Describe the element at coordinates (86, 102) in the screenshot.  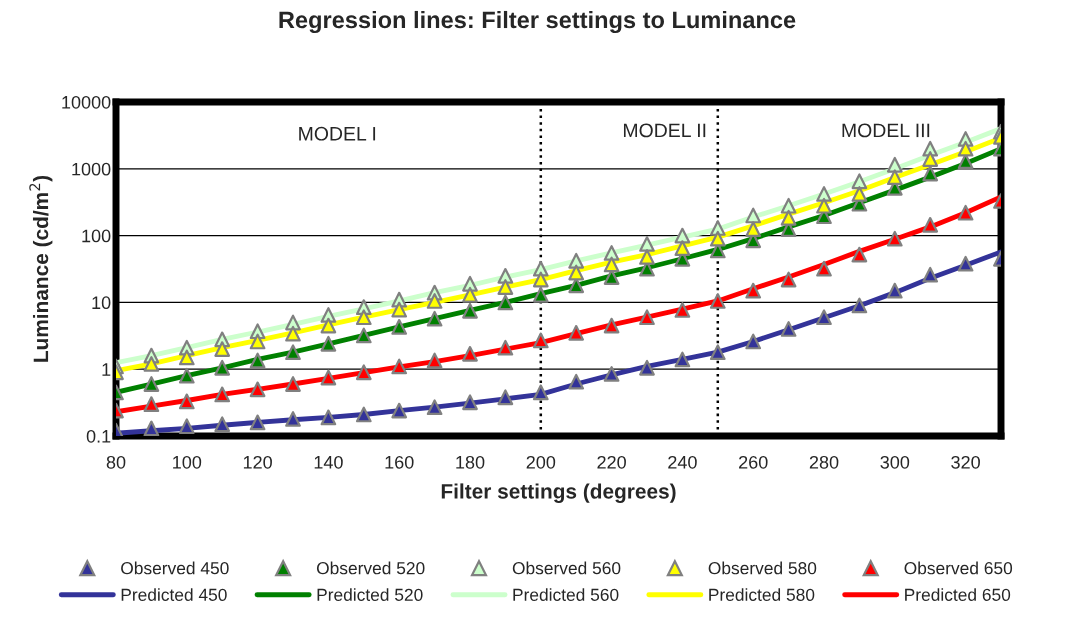
I see `y-tick-label: 10000` at that location.